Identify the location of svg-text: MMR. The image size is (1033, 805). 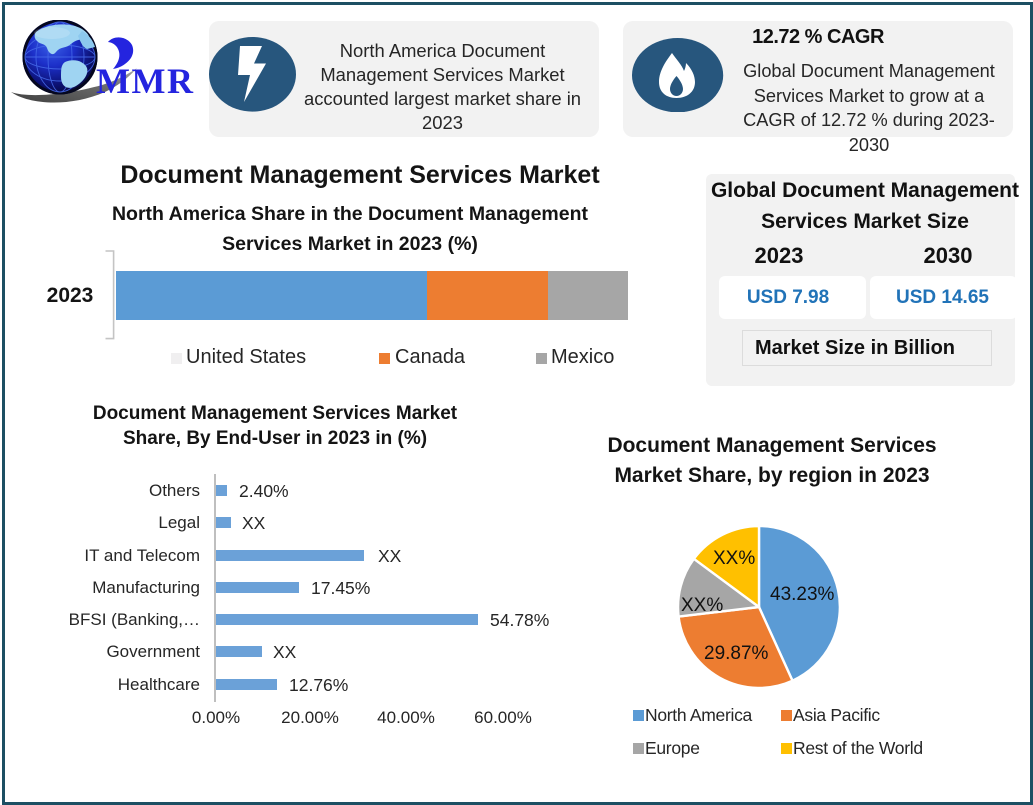
(145, 81).